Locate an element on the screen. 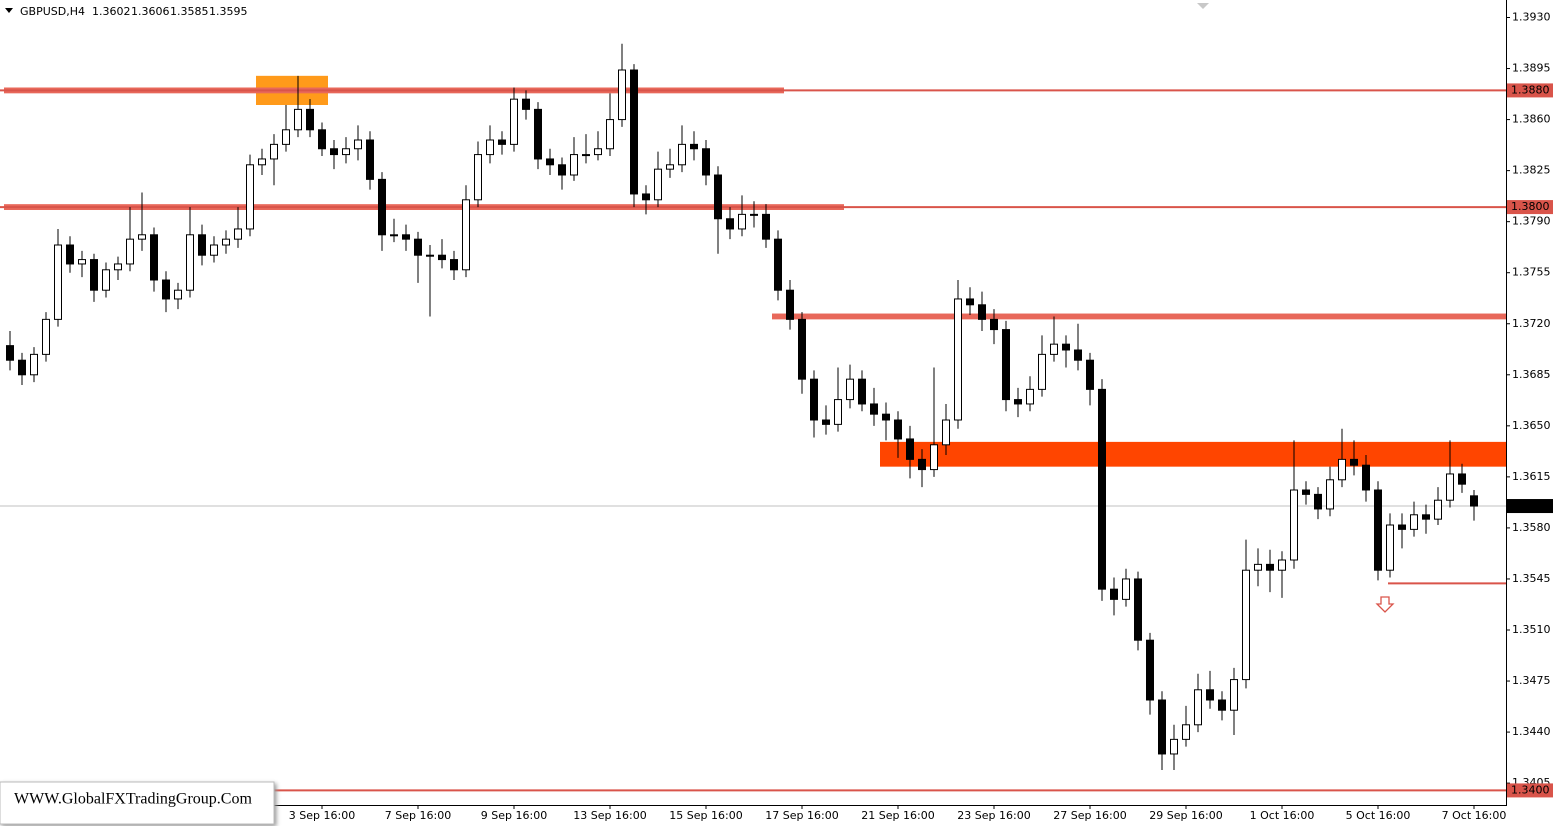  y-tick-label: 1.3720 is located at coordinates (1531, 323).